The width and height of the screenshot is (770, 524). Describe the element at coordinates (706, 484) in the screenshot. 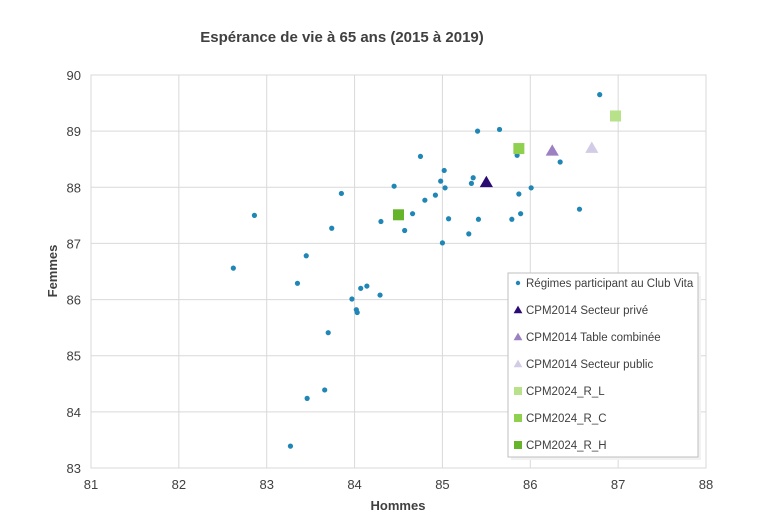

I see `x-tick-label: 88` at that location.